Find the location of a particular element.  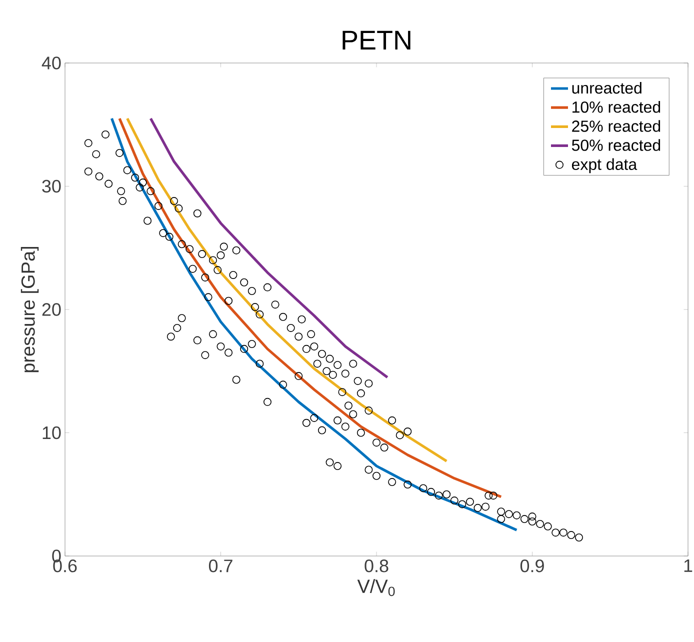

x-tick-label: 0.7 is located at coordinates (220, 566).